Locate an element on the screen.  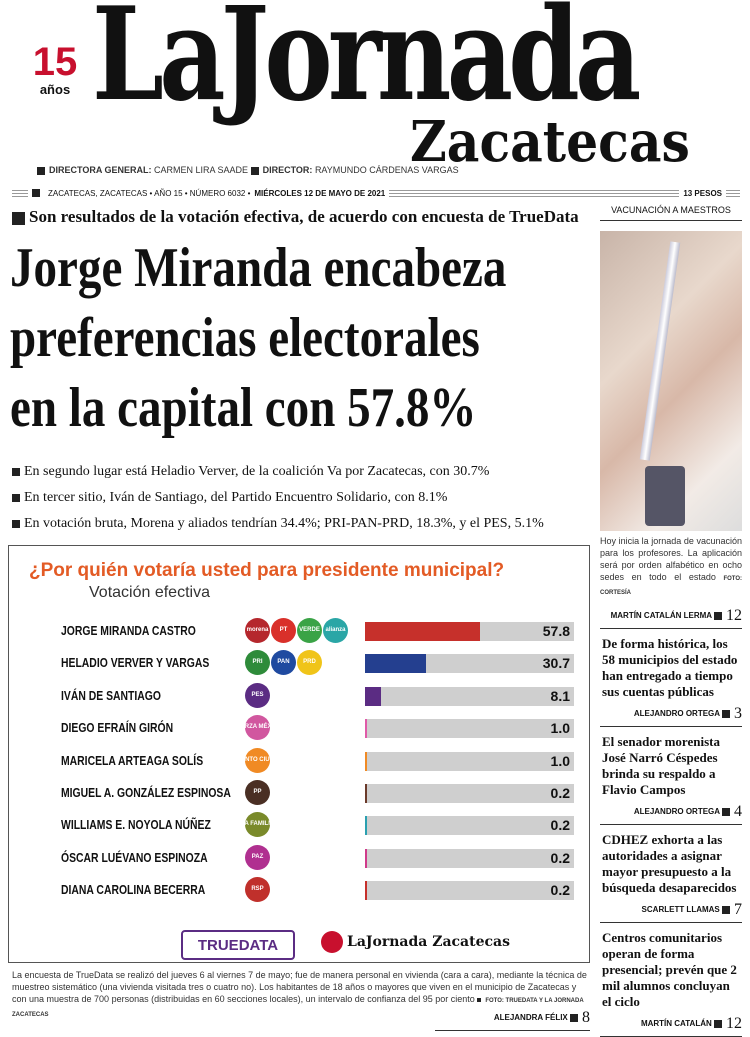
truedata-logo: TRUEDATA is located at coordinates (238, 945).